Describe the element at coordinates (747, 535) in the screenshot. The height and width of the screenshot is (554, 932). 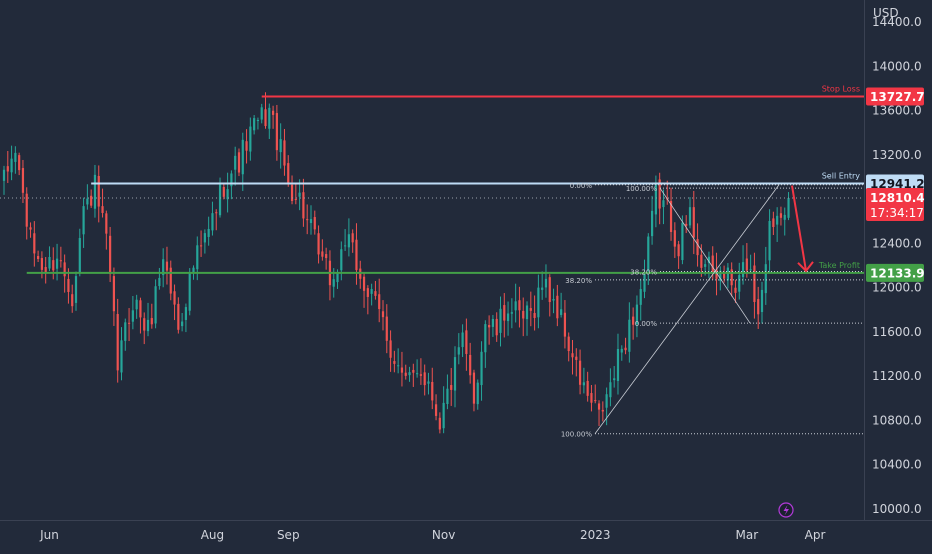
I see `time-tick-label: Mar` at that location.